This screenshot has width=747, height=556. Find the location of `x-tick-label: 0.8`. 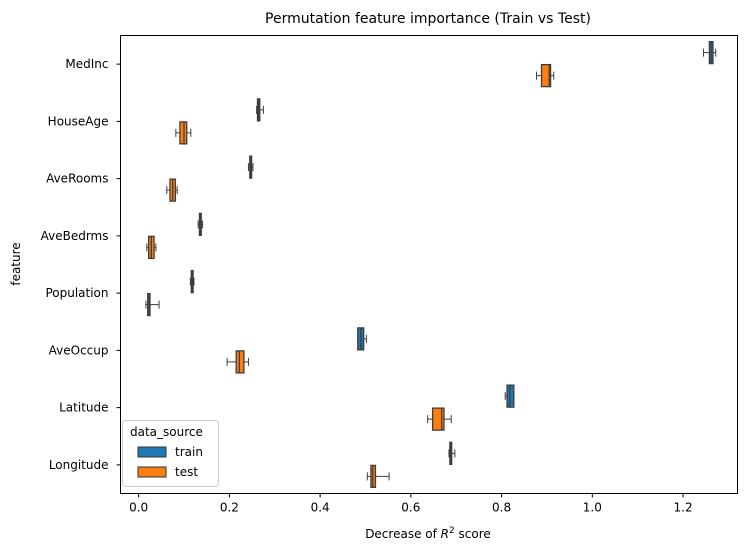

x-tick-label: 0.8 is located at coordinates (501, 508).